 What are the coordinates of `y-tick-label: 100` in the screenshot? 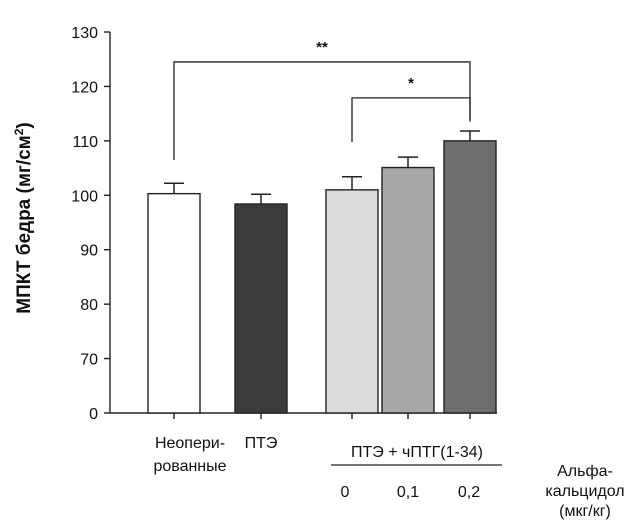 It's located at (84, 196).